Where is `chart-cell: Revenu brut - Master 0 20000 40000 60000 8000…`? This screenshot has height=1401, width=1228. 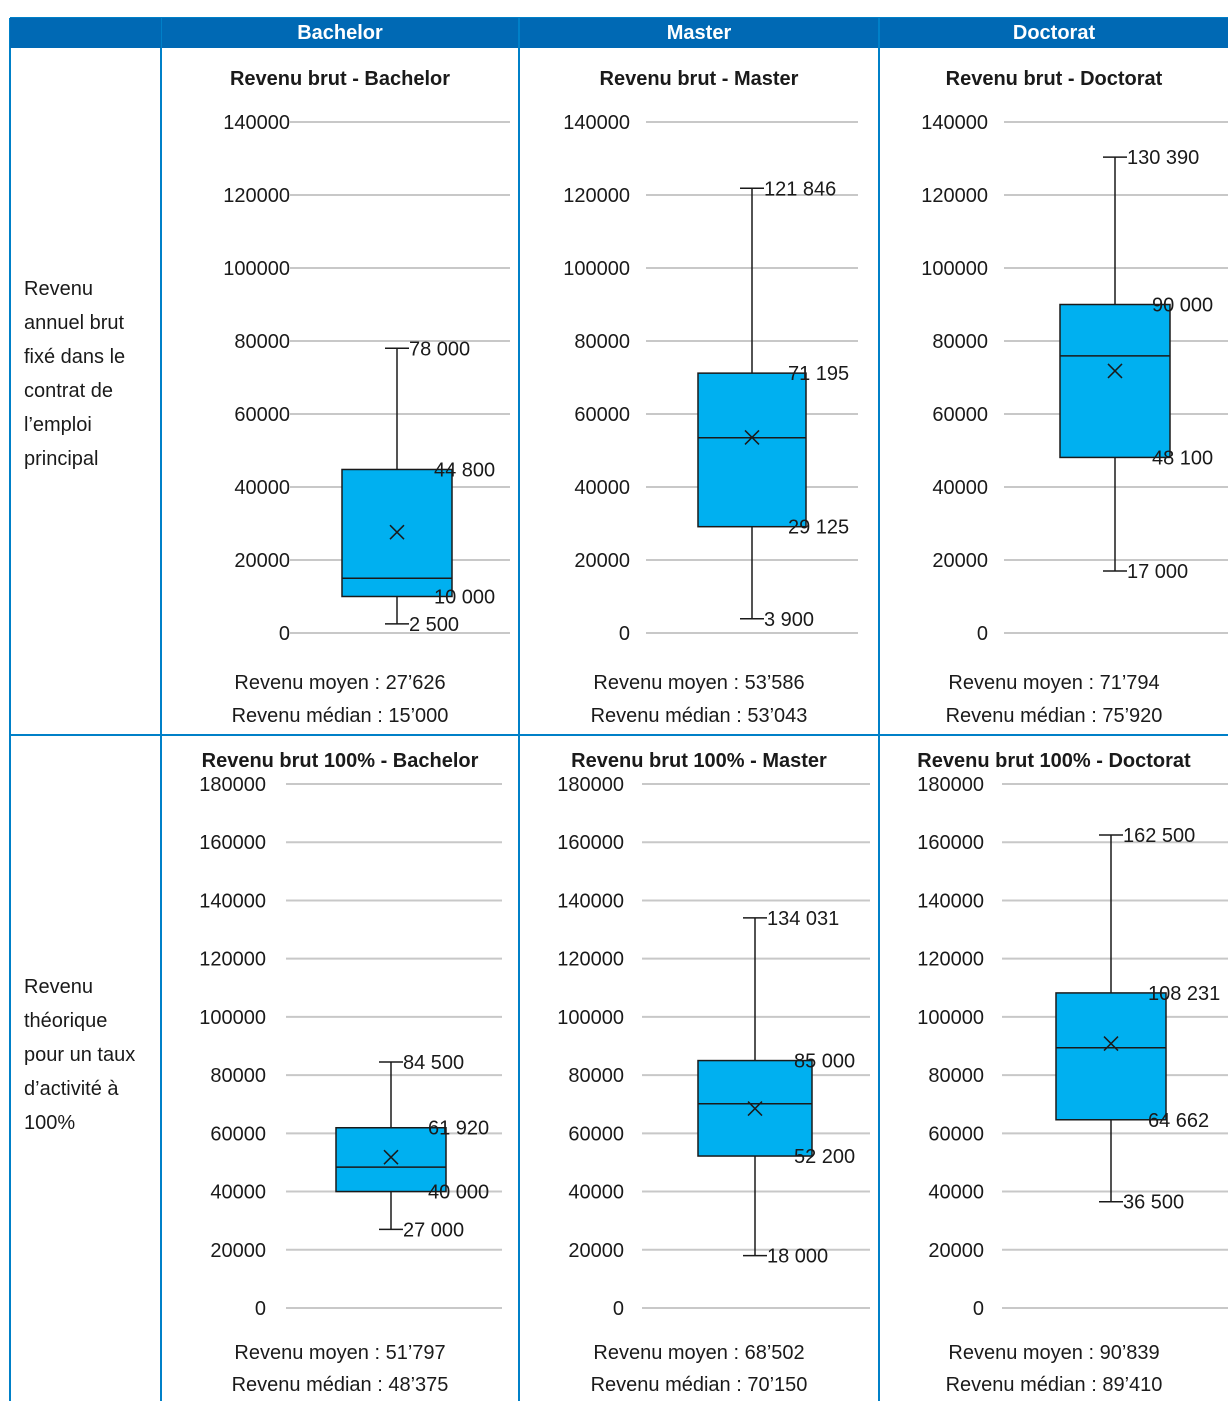
chart-cell: Revenu brut - Master 0 20000 40000 60000 8000… is located at coordinates (699, 391).